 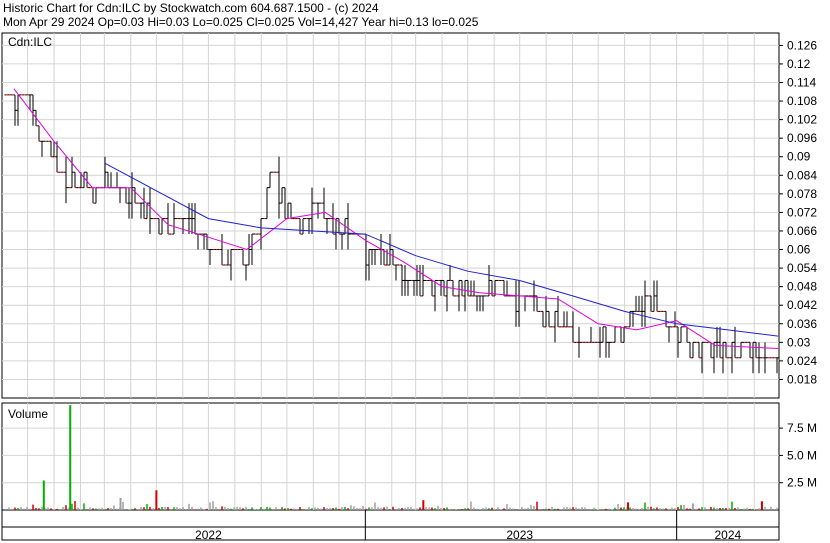 What do you see at coordinates (799, 342) in the screenshot?
I see `price-tick-label: 0.03` at bounding box center [799, 342].